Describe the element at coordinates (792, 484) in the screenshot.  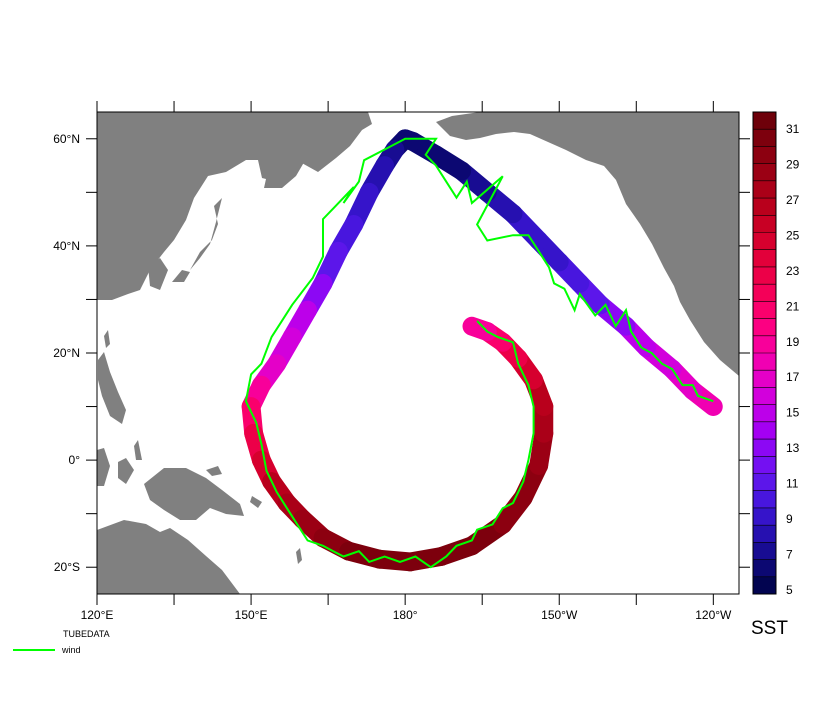
I see `colorbar-label: 11` at that location.